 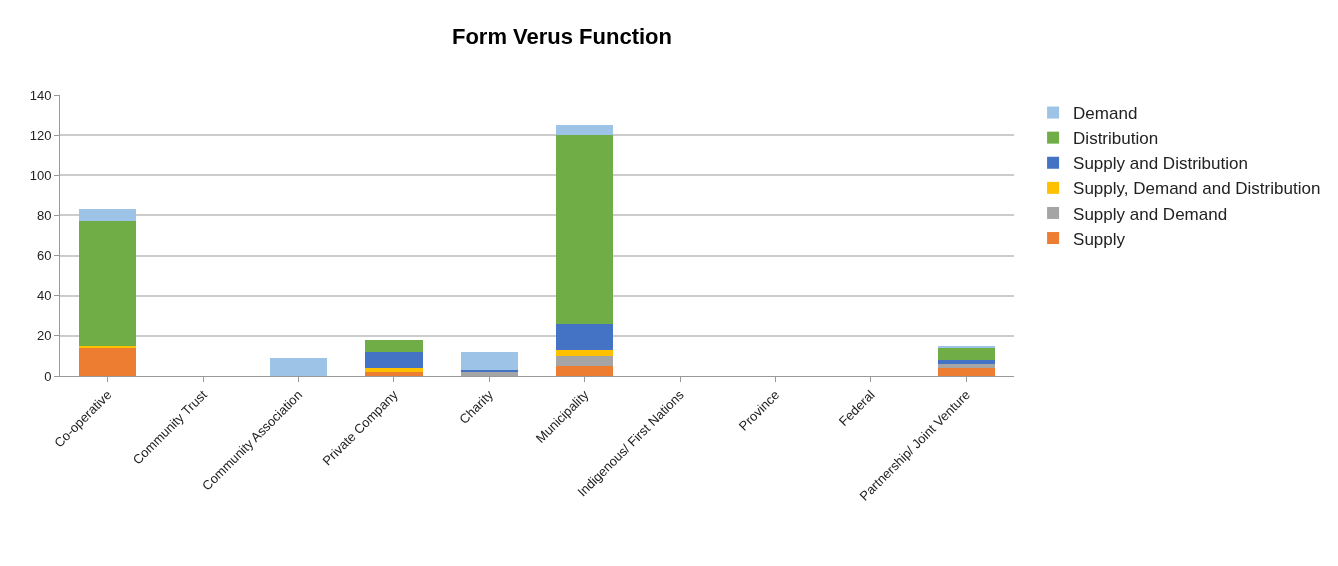 I want to click on legend-label: Distribution, so click(x=1116, y=139).